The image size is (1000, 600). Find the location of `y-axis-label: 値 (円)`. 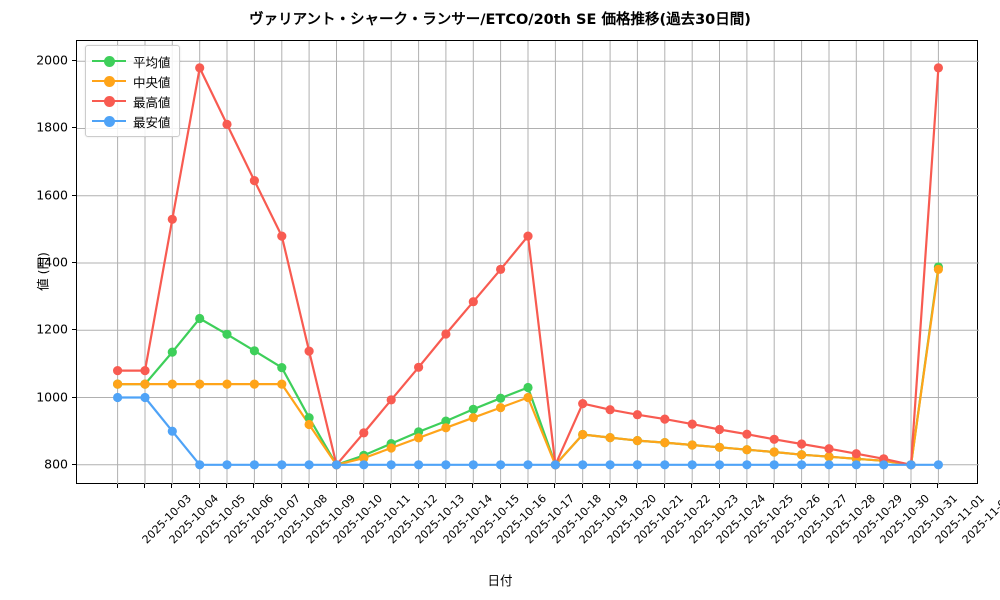

y-axis-label: 値 (円) is located at coordinates (43, 271).